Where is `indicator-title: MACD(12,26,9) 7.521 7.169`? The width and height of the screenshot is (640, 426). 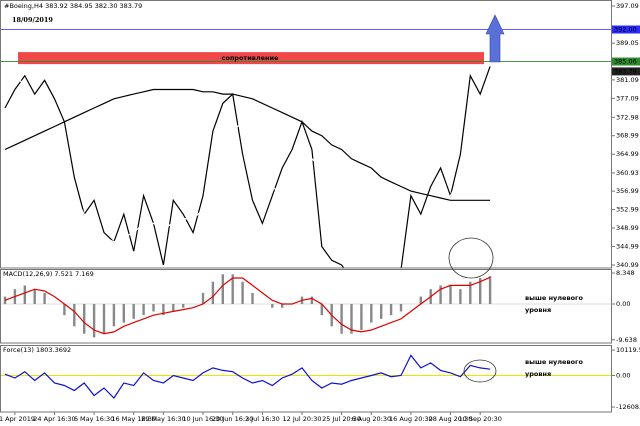 indicator-title: MACD(12,26,9) 7.521 7.169 is located at coordinates (48, 274).